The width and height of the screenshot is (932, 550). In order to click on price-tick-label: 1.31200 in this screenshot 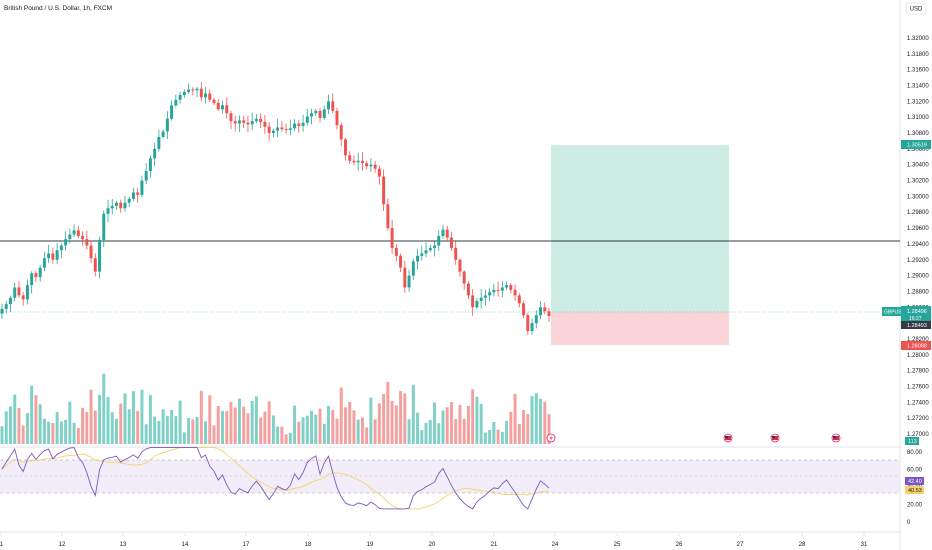, I will do `click(918, 102)`.